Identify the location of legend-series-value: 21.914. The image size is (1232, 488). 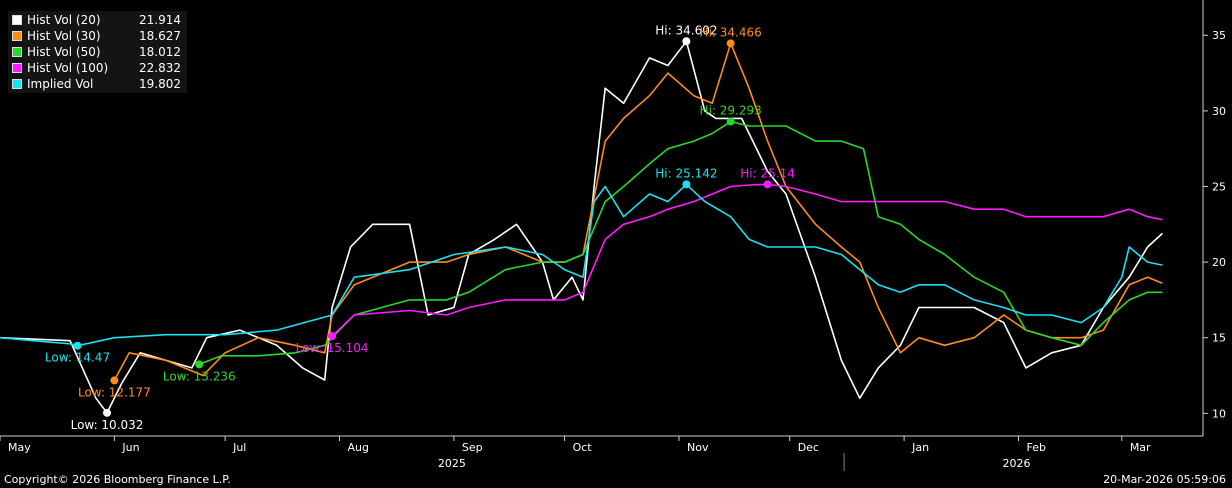
(160, 20).